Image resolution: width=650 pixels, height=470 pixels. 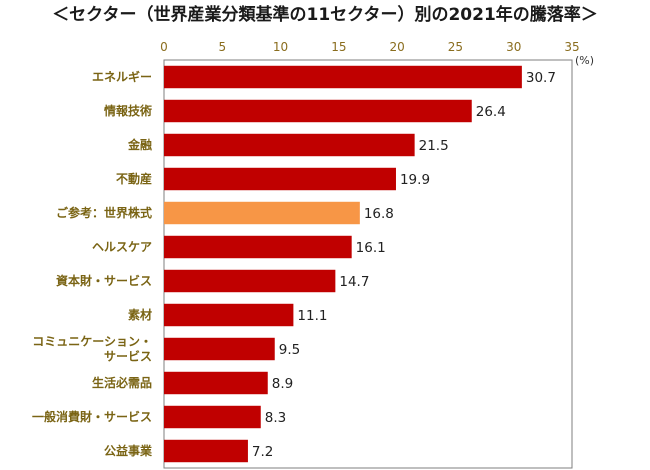 What do you see at coordinates (122, 382) in the screenshot?
I see `category-label: 生活必需品` at bounding box center [122, 382].